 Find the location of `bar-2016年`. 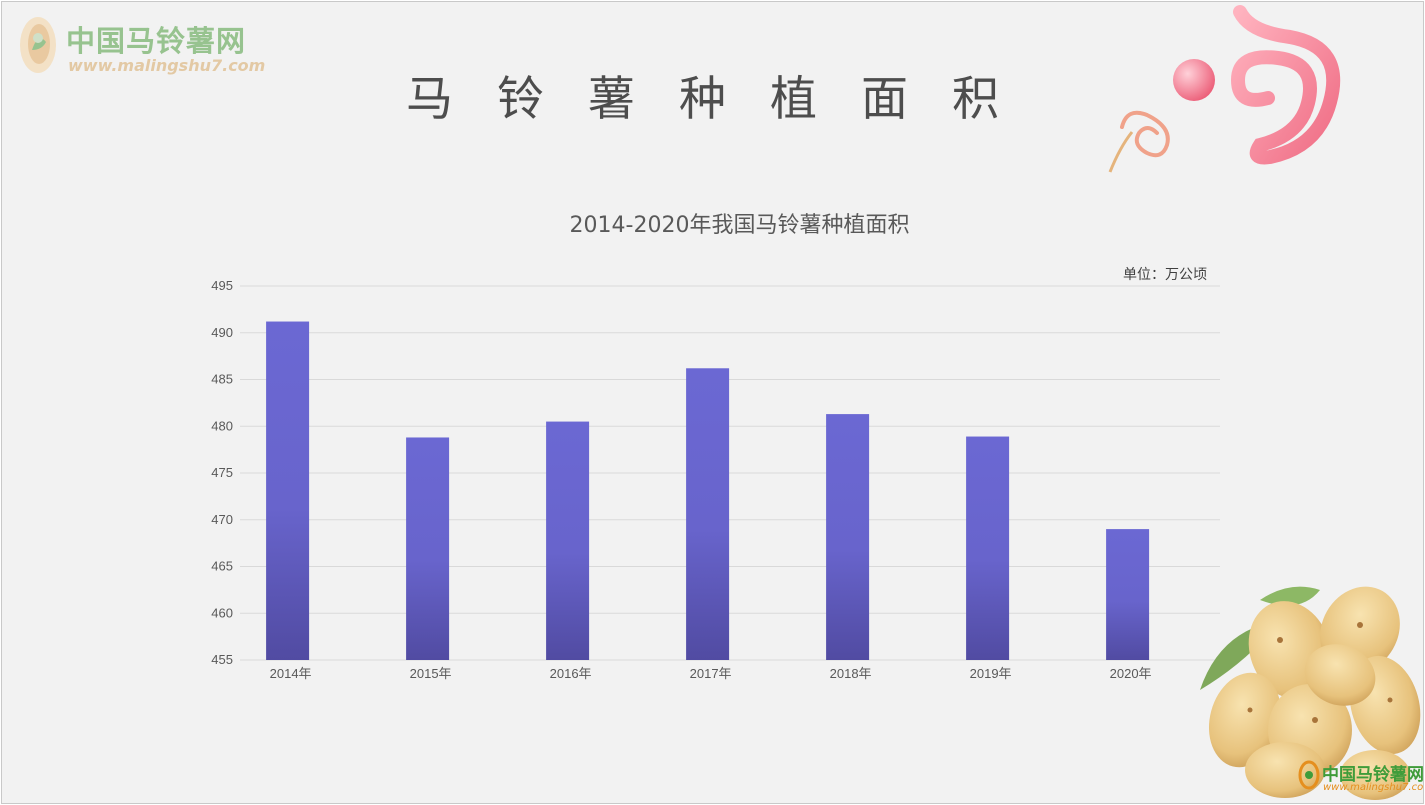

bar-2016年 is located at coordinates (568, 540).